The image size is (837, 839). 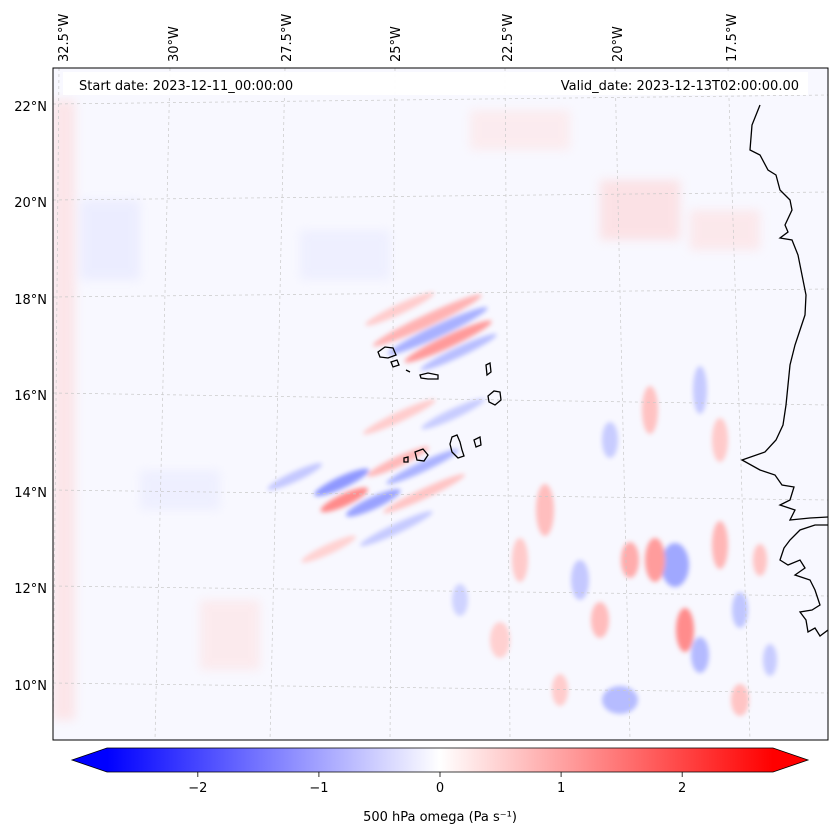 I want to click on colorbar-tick-label: 0, so click(x=440, y=788).